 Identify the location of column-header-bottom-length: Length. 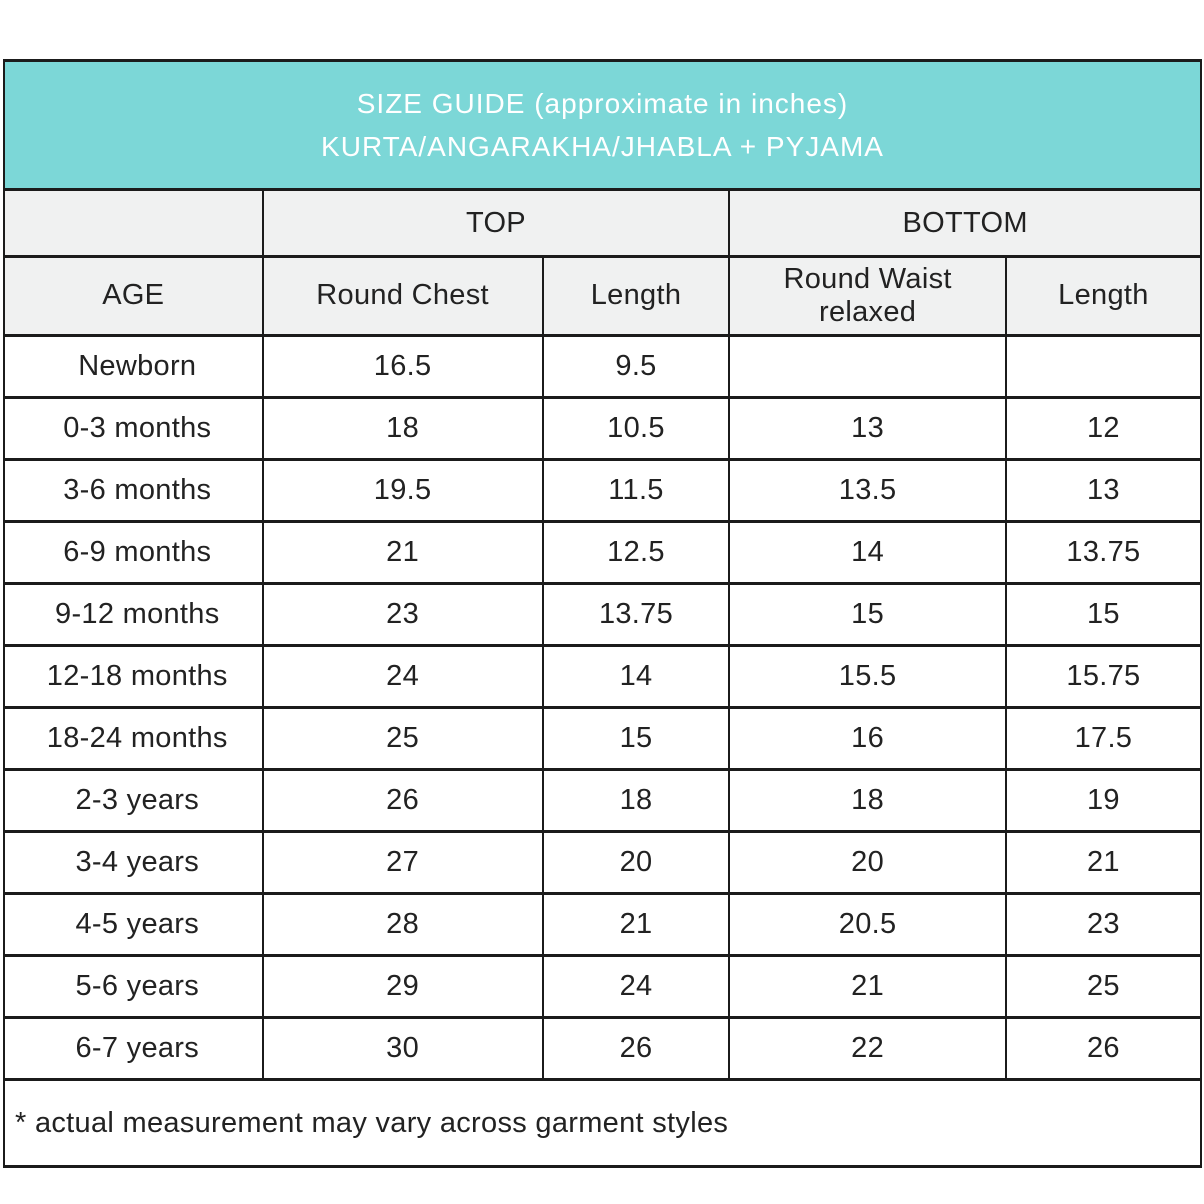
(1103, 296).